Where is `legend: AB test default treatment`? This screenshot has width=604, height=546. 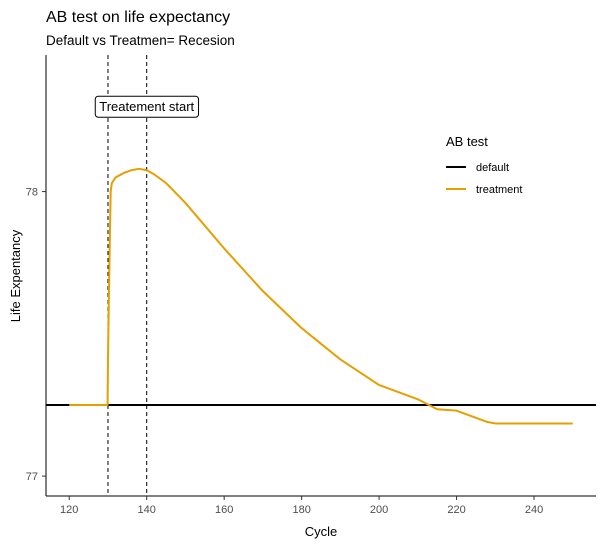 legend: AB test default treatment is located at coordinates (484, 165).